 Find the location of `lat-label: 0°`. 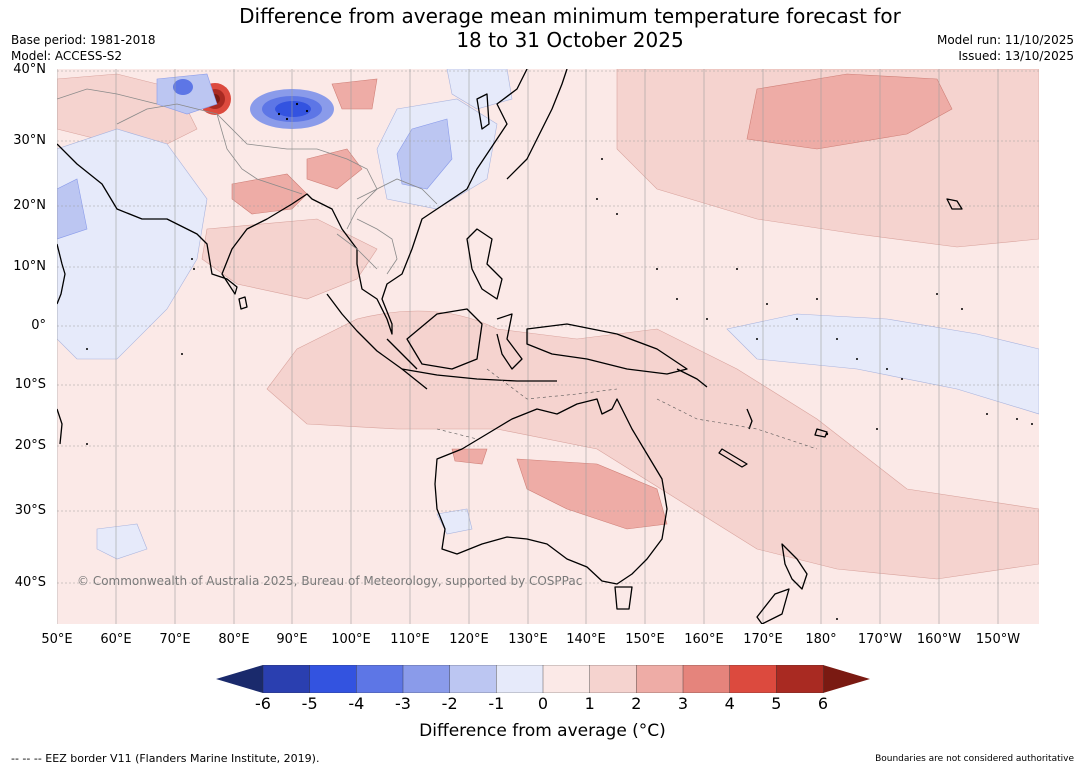

lat-label: 0° is located at coordinates (38, 325).